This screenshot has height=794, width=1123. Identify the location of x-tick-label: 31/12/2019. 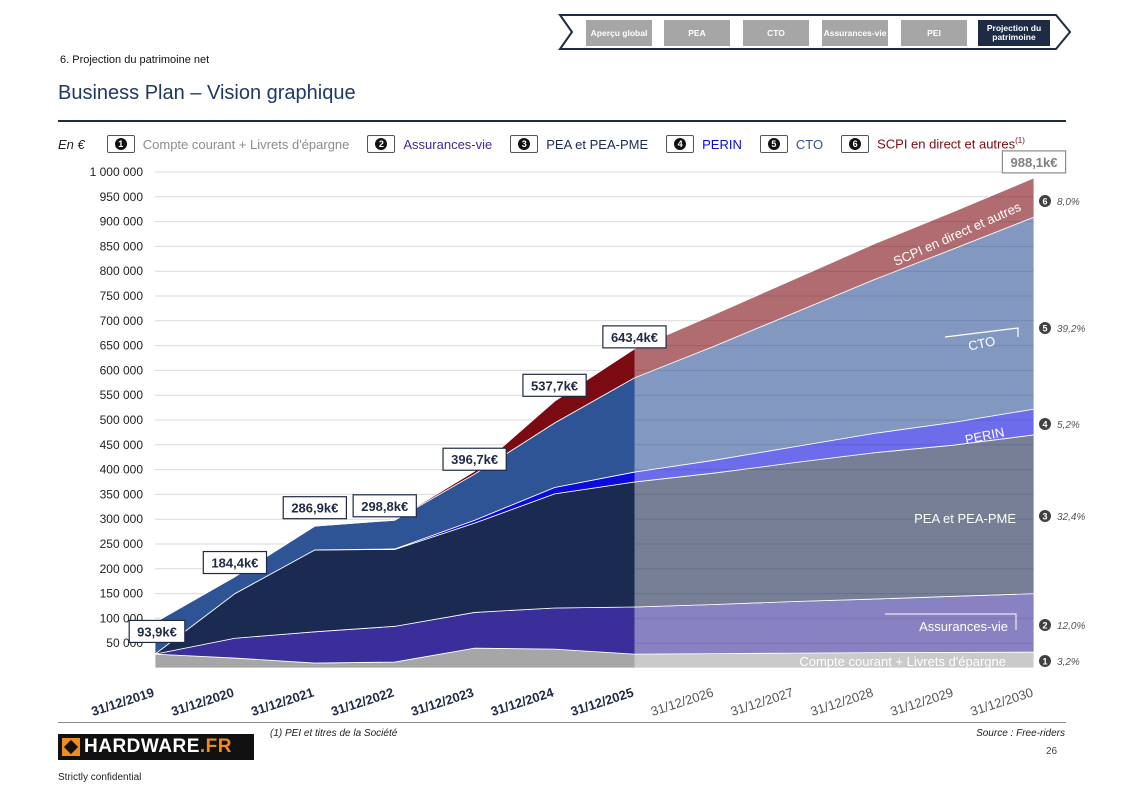
(122, 702).